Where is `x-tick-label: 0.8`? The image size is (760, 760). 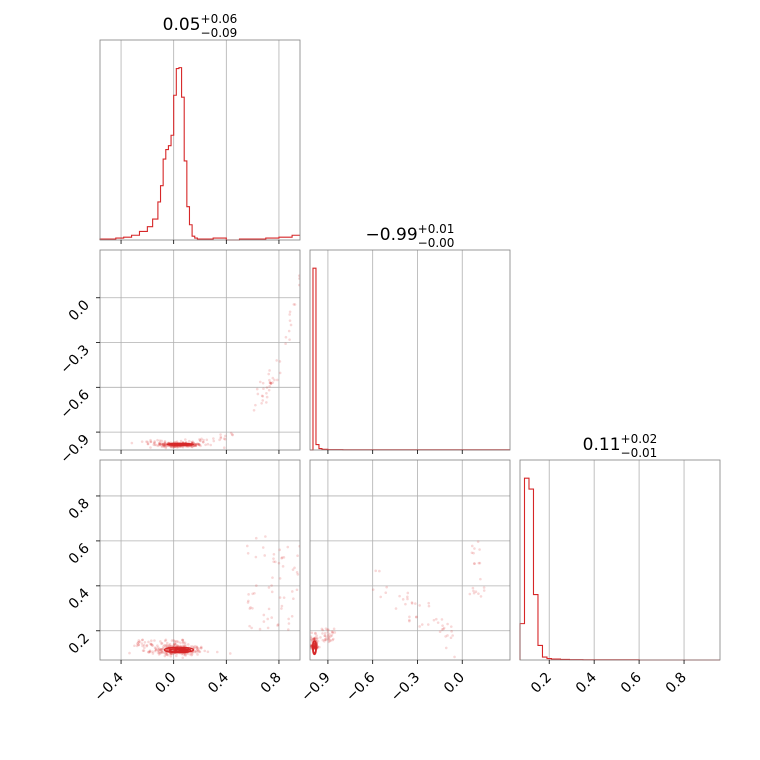
x-tick-label: 0.8 is located at coordinates (676, 683).